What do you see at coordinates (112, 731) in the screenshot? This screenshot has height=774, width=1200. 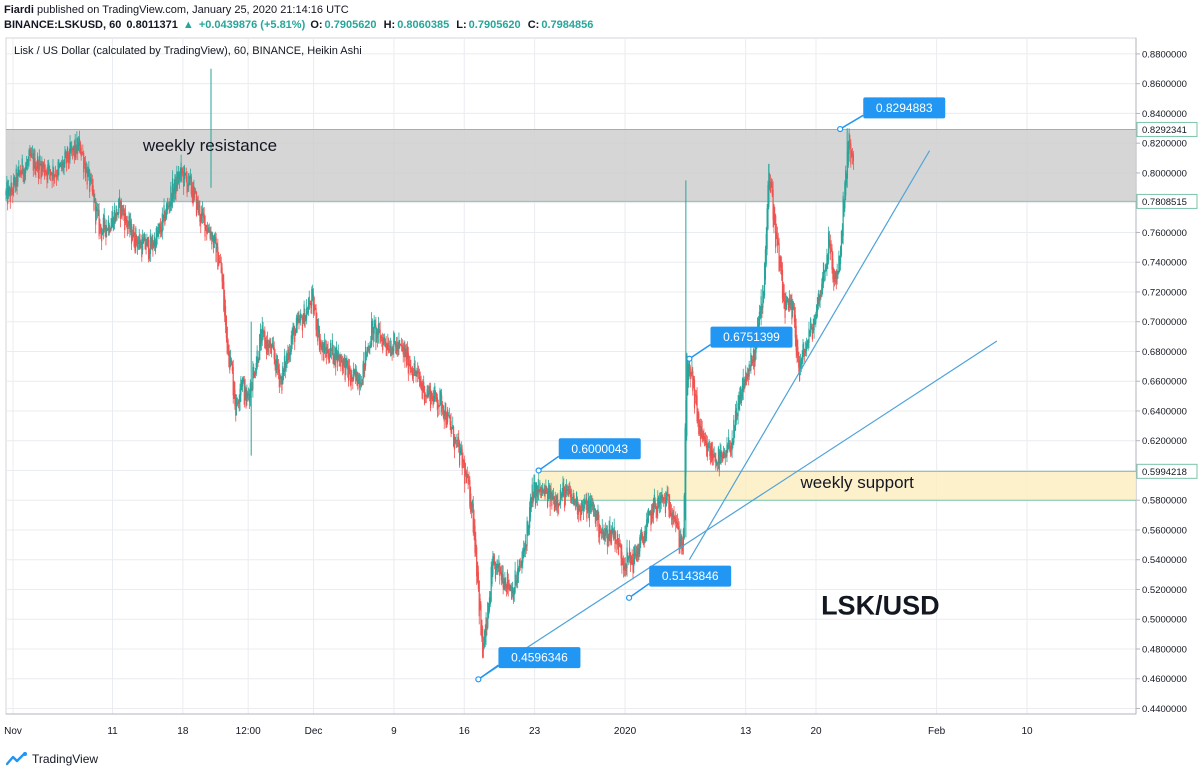 I see `x-tick-label: 11` at bounding box center [112, 731].